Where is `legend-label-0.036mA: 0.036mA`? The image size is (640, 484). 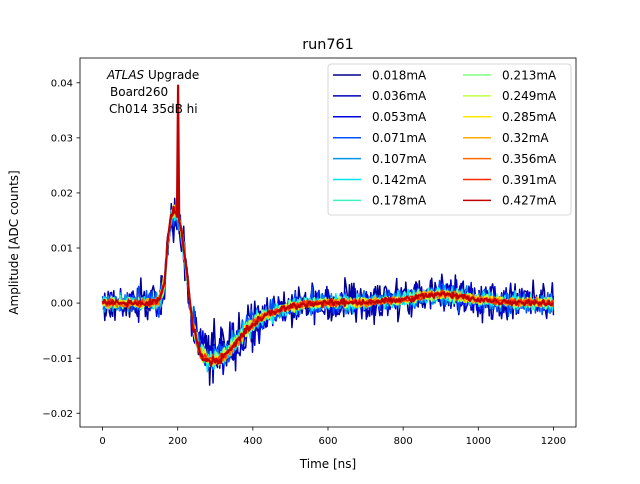
legend-label-0.036mA: 0.036mA is located at coordinates (399, 96).